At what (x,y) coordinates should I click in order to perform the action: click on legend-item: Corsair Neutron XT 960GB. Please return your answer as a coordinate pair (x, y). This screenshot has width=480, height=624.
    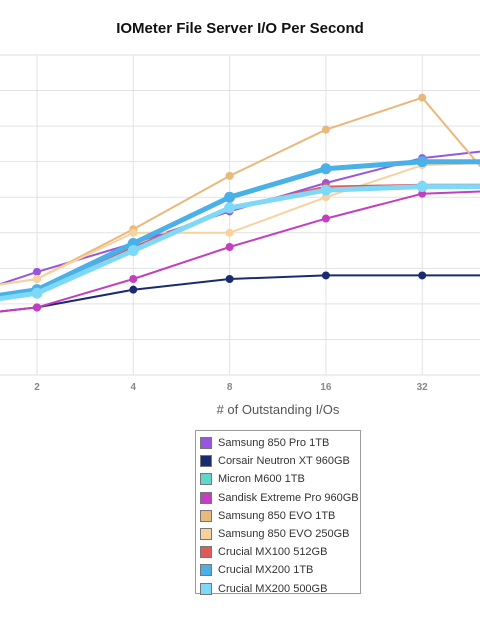
    Looking at the image, I should click on (278, 461).